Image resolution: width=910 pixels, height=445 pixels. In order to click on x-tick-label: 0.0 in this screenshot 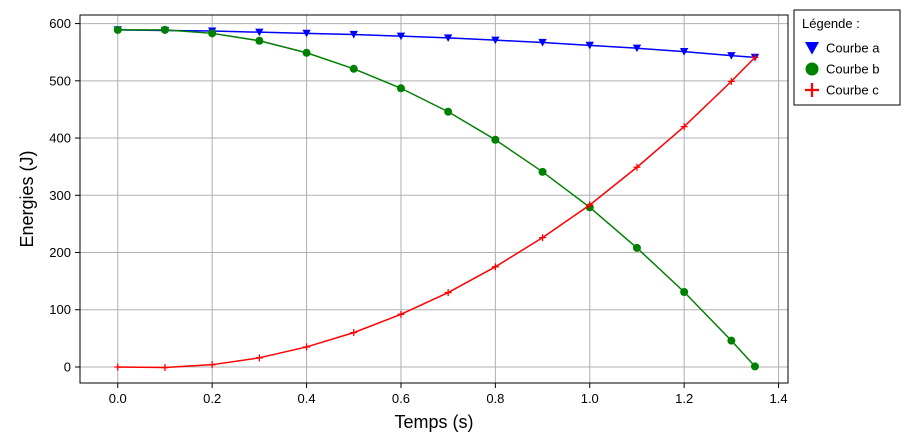, I will do `click(118, 398)`.